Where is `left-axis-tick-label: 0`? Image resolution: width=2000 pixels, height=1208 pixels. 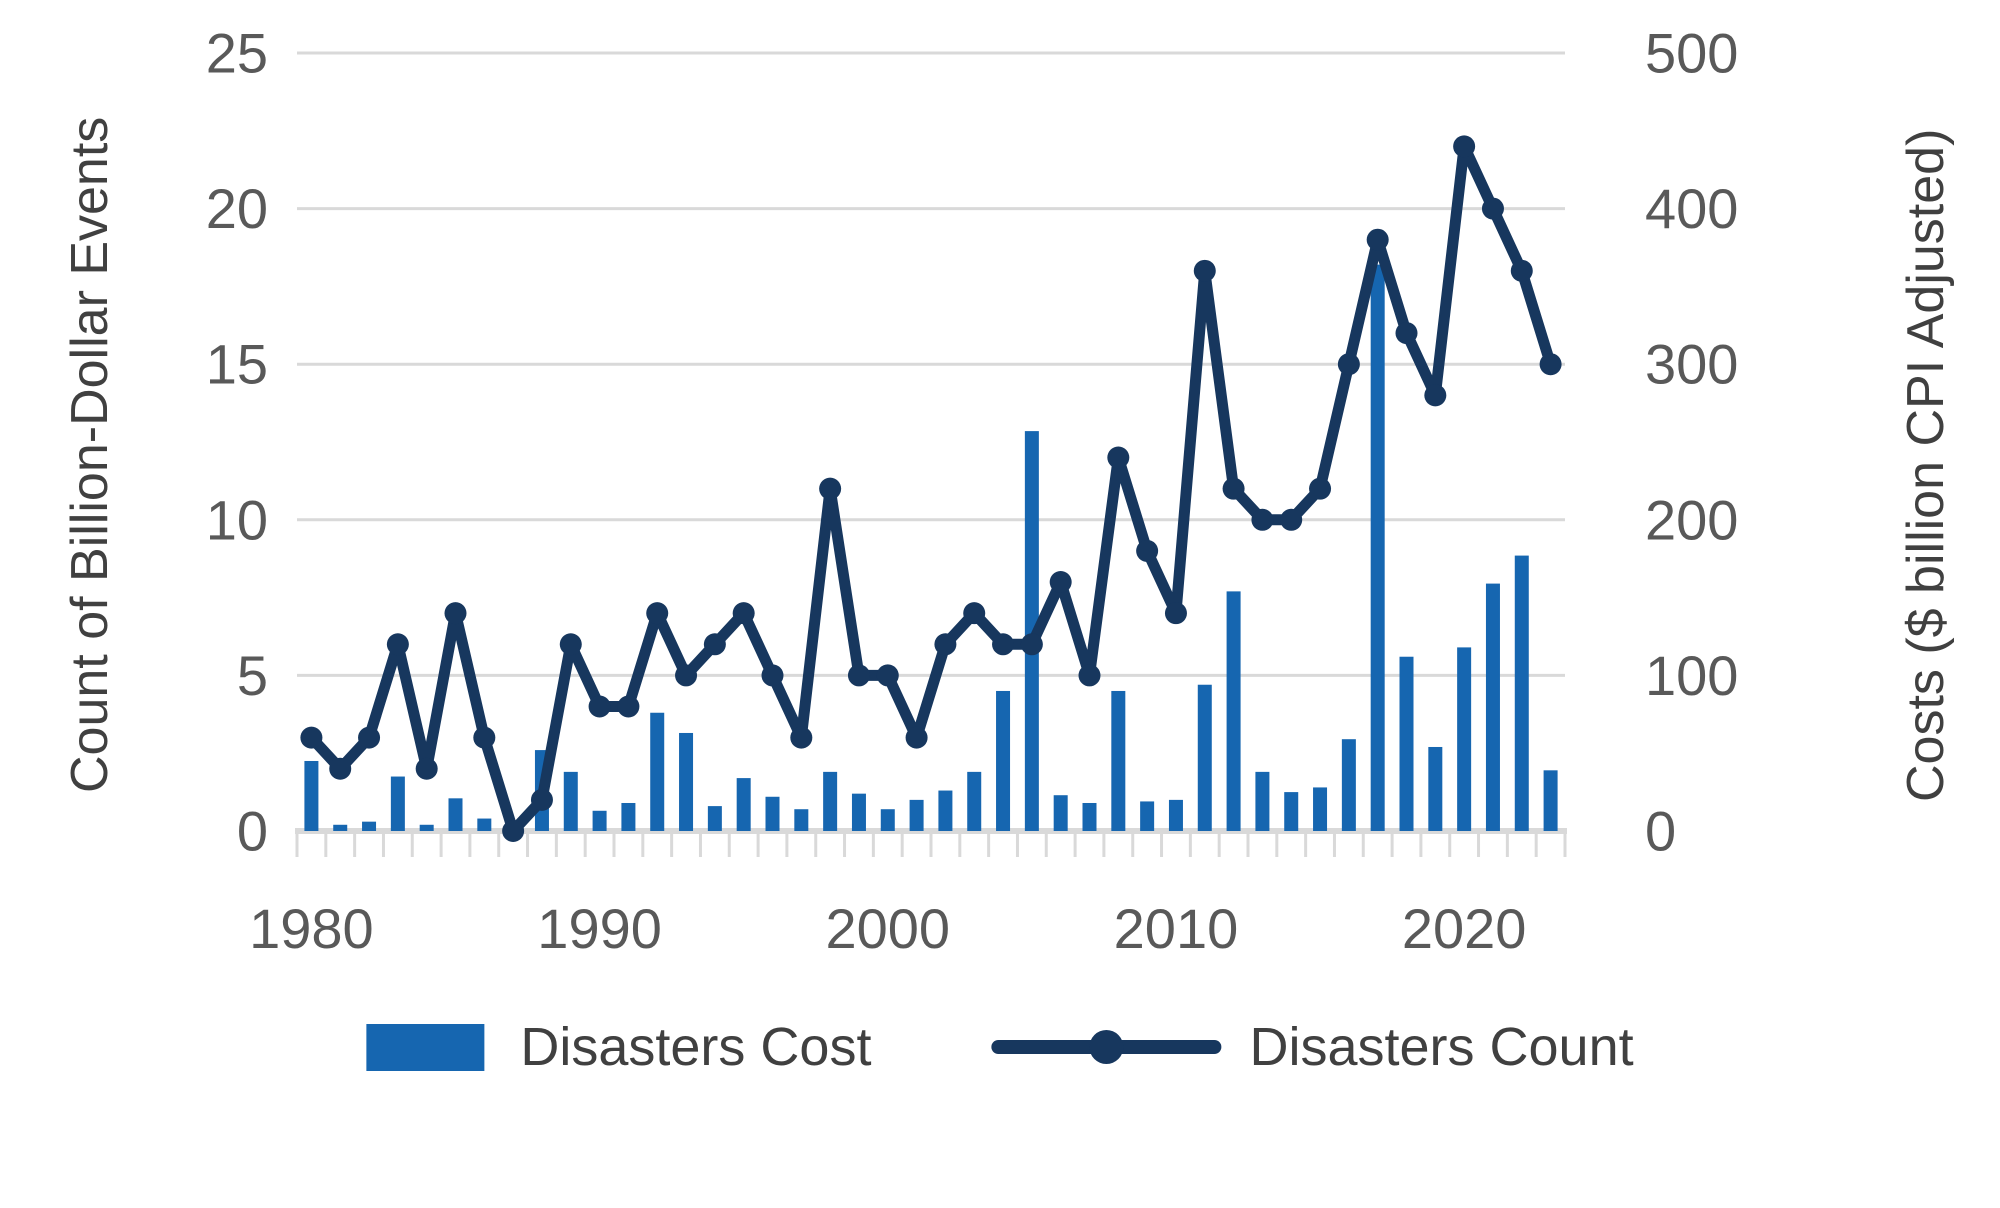 left-axis-tick-label: 0 is located at coordinates (252, 831).